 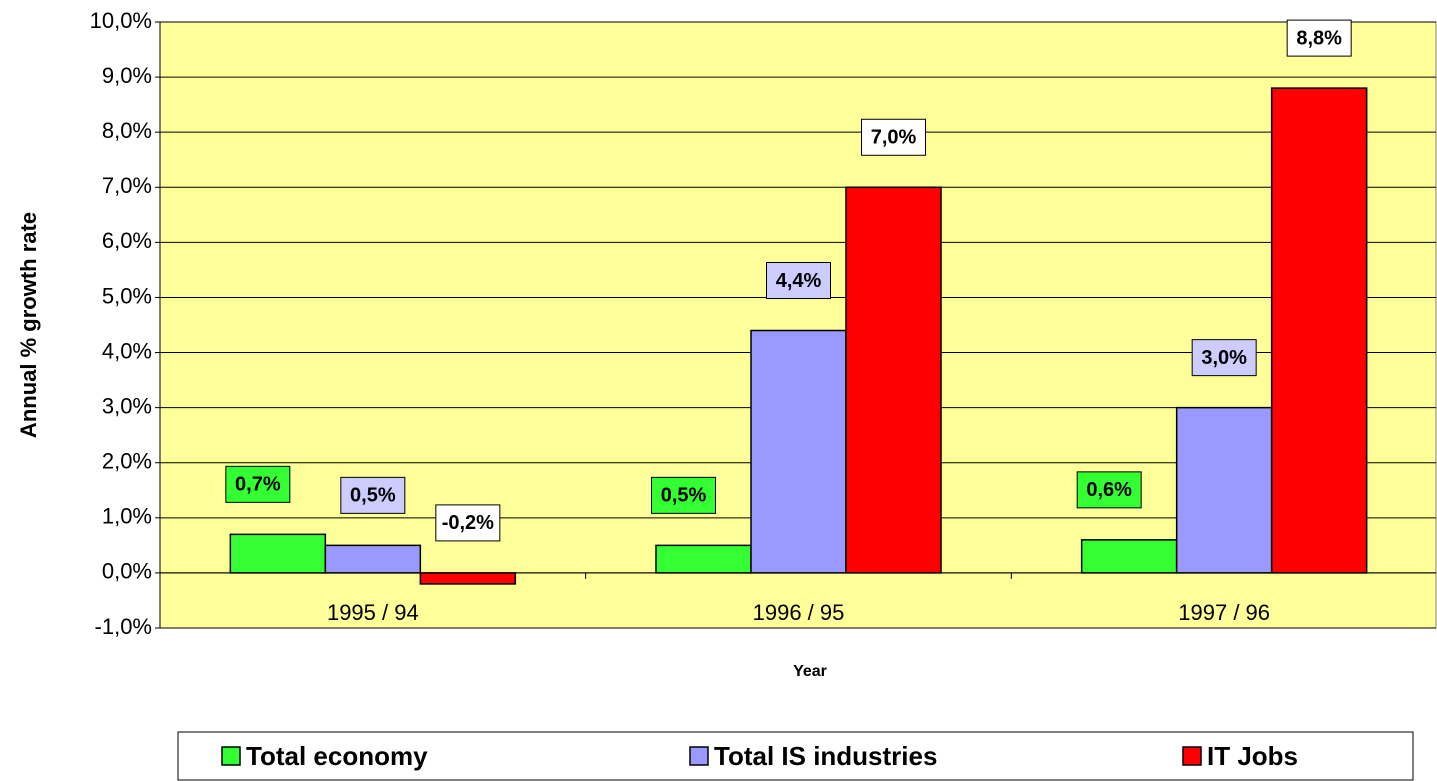 What do you see at coordinates (127, 130) in the screenshot?
I see `y-tick-label: 8,0%` at bounding box center [127, 130].